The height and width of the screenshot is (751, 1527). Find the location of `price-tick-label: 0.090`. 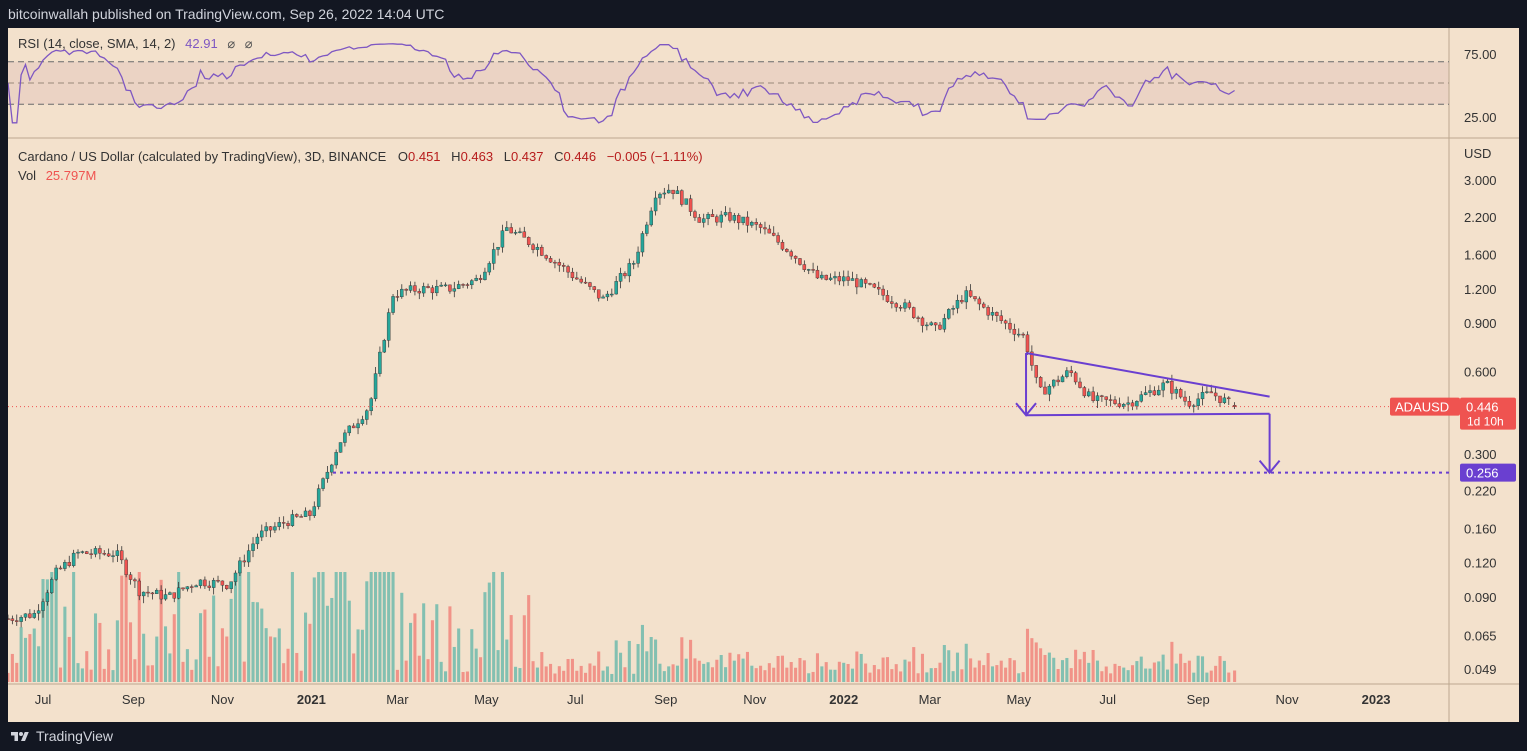

price-tick-label: 0.090 is located at coordinates (1480, 597).